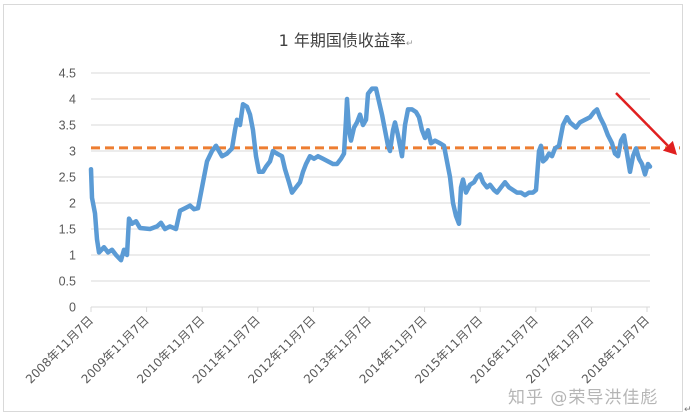 This screenshot has width=692, height=420. What do you see at coordinates (72, 256) in the screenshot?
I see `y-tick-label: 1` at bounding box center [72, 256].